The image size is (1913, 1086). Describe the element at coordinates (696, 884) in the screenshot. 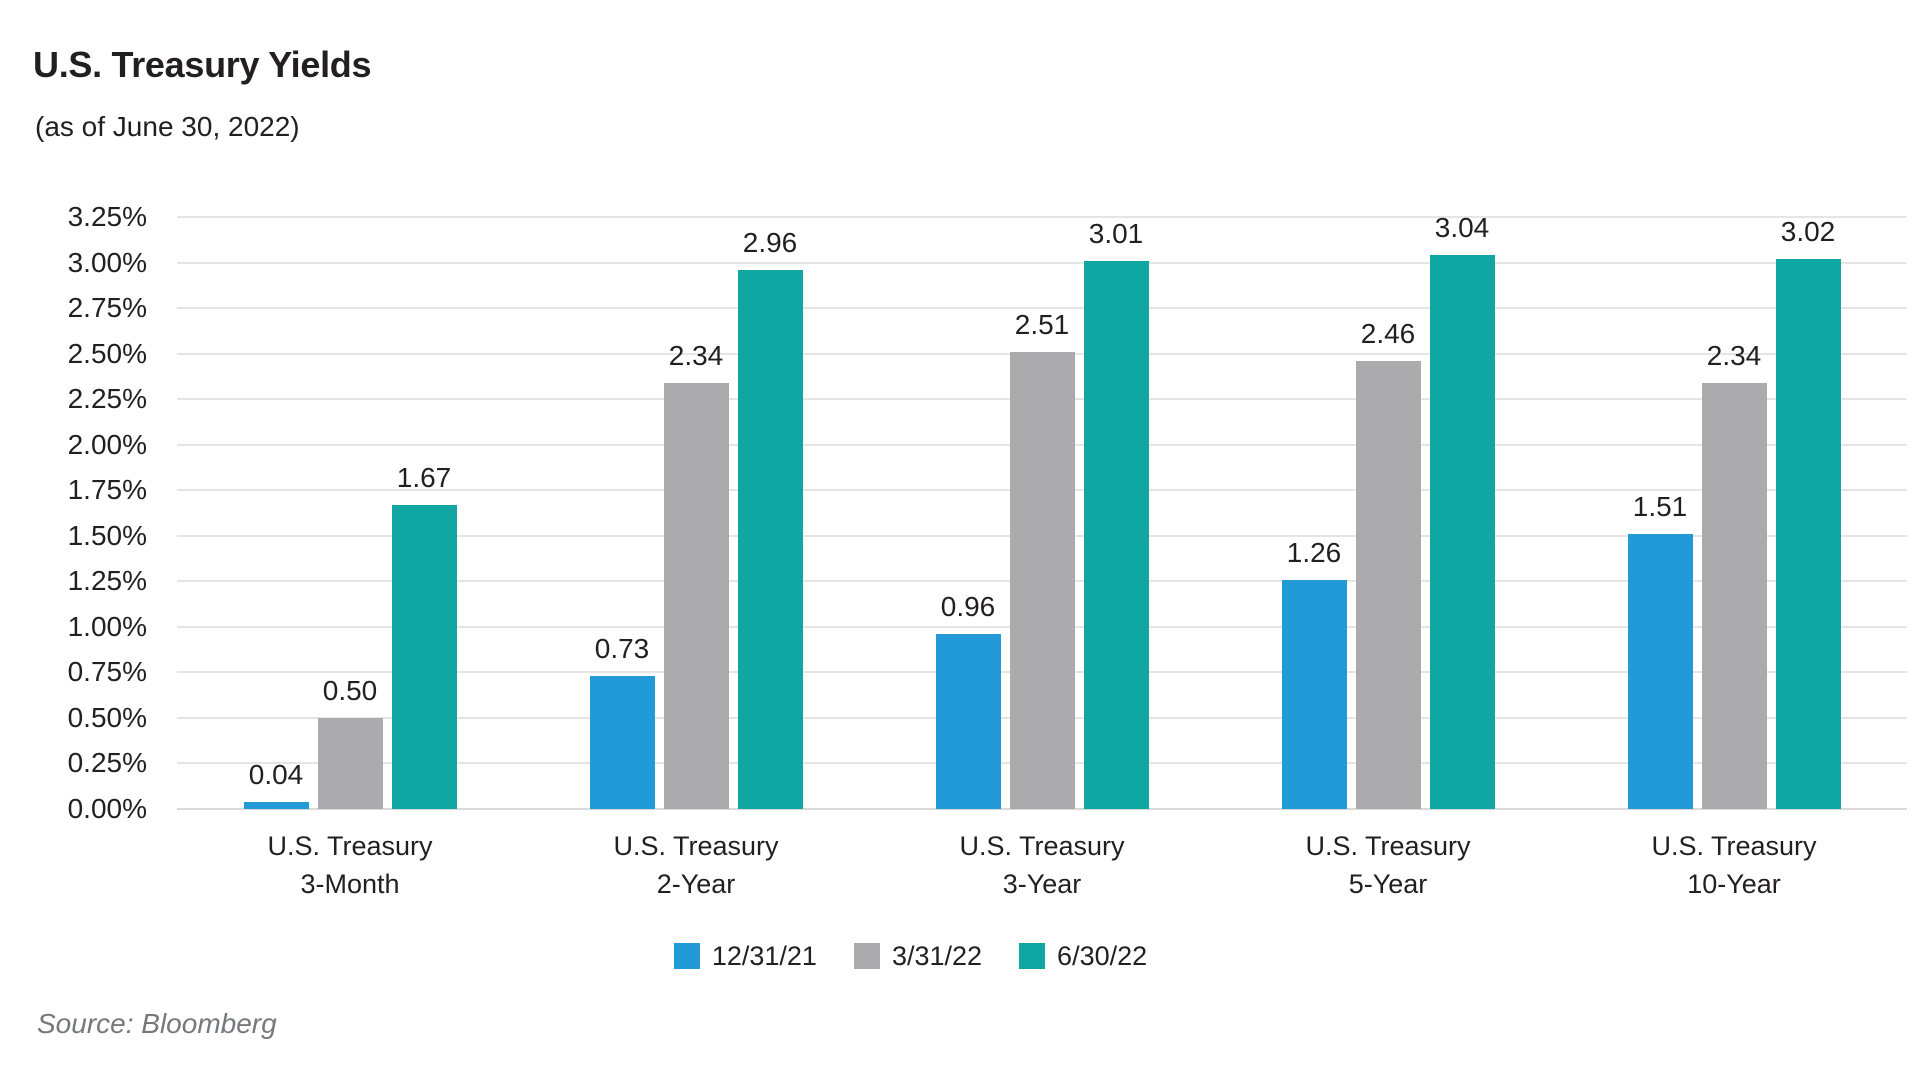

I see `category-label-line: 2-Year` at that location.